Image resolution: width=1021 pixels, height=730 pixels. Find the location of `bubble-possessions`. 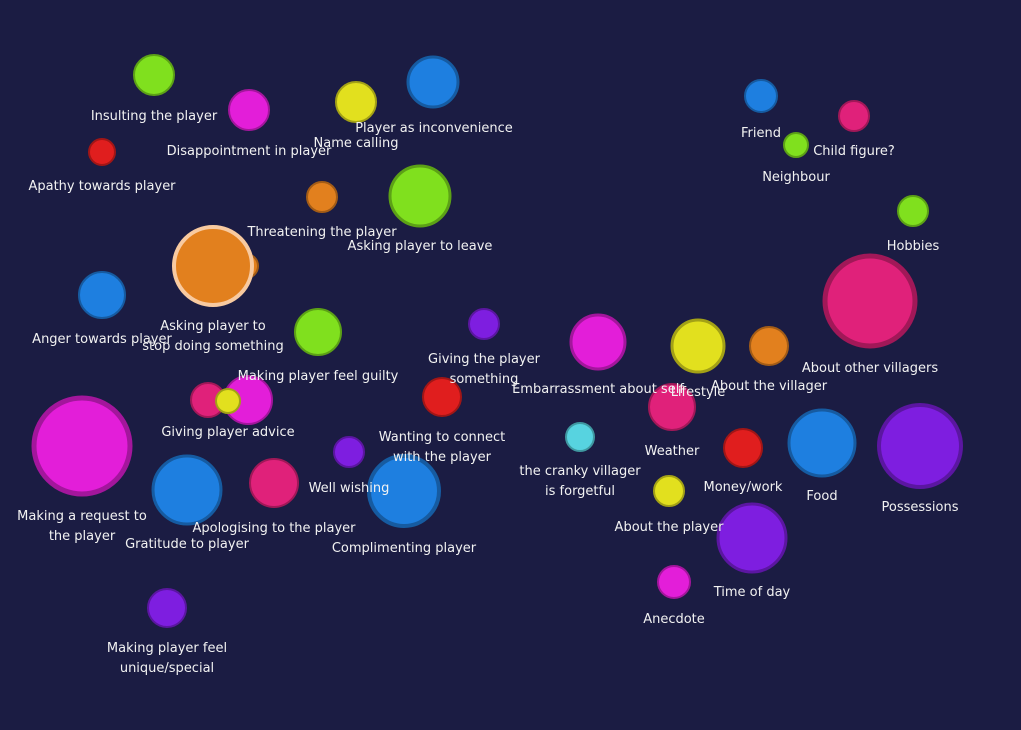

bubble-possessions is located at coordinates (920, 446).